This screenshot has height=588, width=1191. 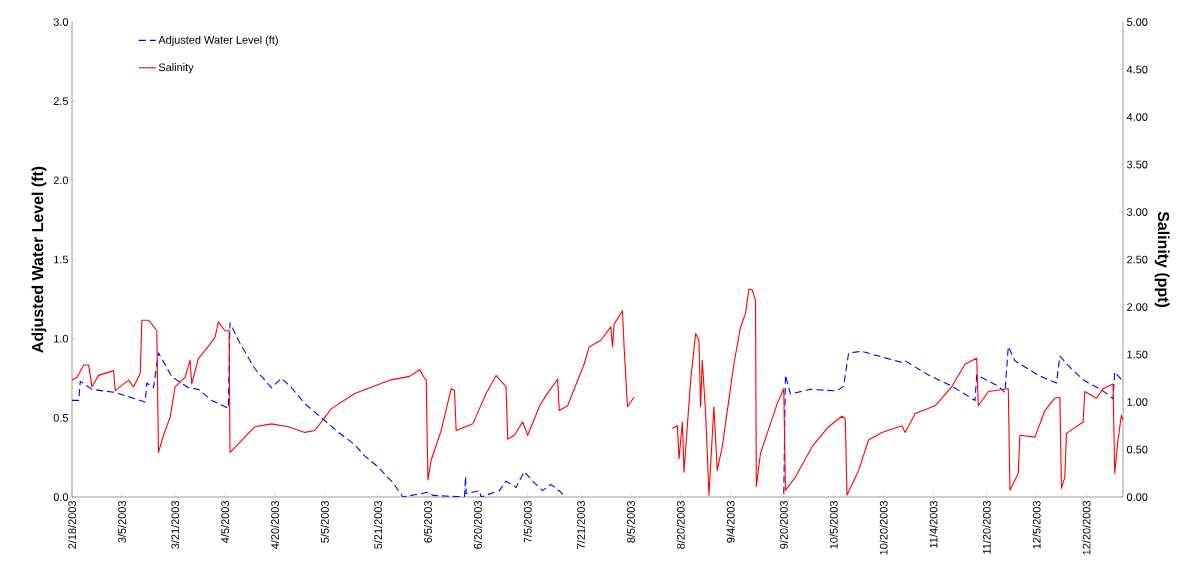 What do you see at coordinates (274, 525) in the screenshot?
I see `x-tick-label: 4/20/2003` at bounding box center [274, 525].